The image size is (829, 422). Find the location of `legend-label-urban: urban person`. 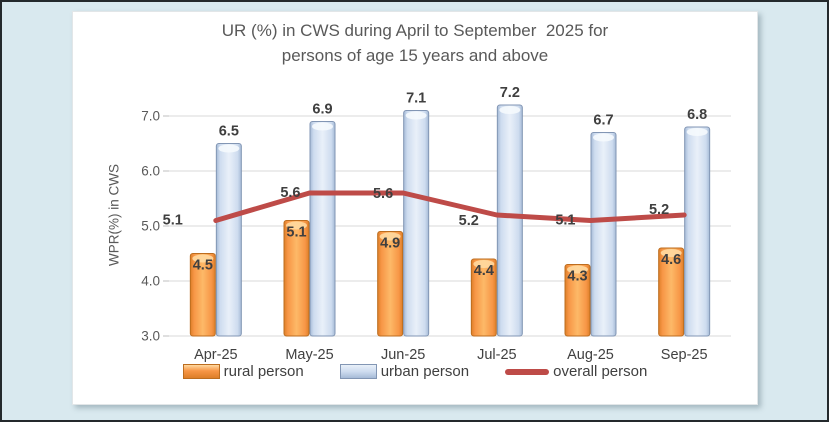

legend-label-urban: urban person is located at coordinates (425, 371).